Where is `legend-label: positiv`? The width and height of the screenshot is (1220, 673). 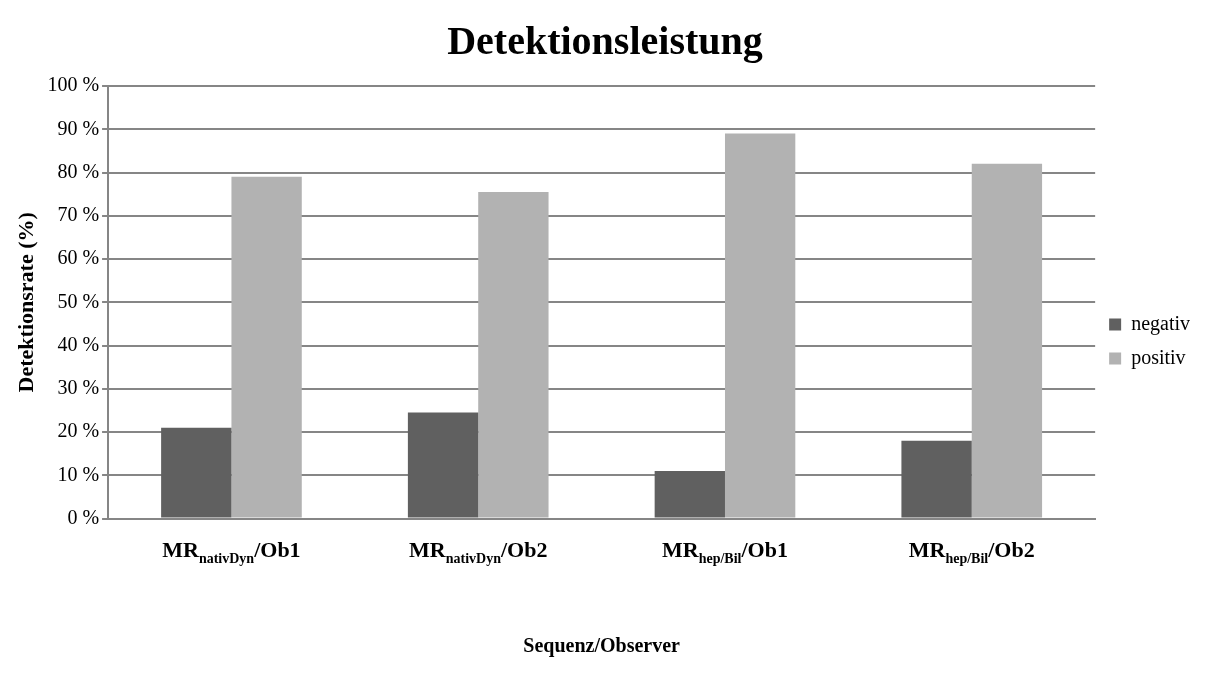
legend-label: positiv is located at coordinates (1158, 357).